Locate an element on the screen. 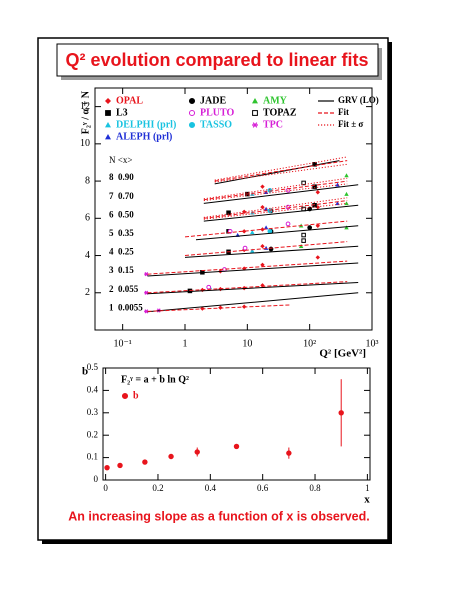 This screenshot has height=594, width=459. legend-label: JADE is located at coordinates (213, 100).